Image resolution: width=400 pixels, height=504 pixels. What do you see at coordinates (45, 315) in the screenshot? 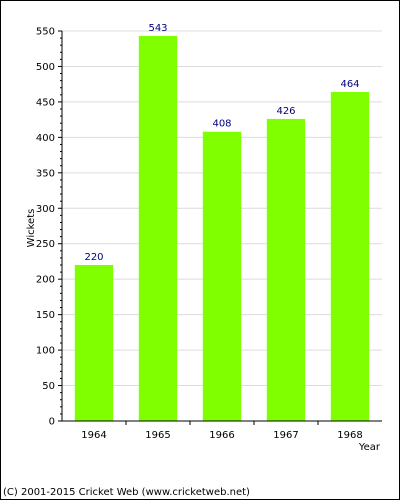
I see `y-tick-label: 150` at bounding box center [45, 315].